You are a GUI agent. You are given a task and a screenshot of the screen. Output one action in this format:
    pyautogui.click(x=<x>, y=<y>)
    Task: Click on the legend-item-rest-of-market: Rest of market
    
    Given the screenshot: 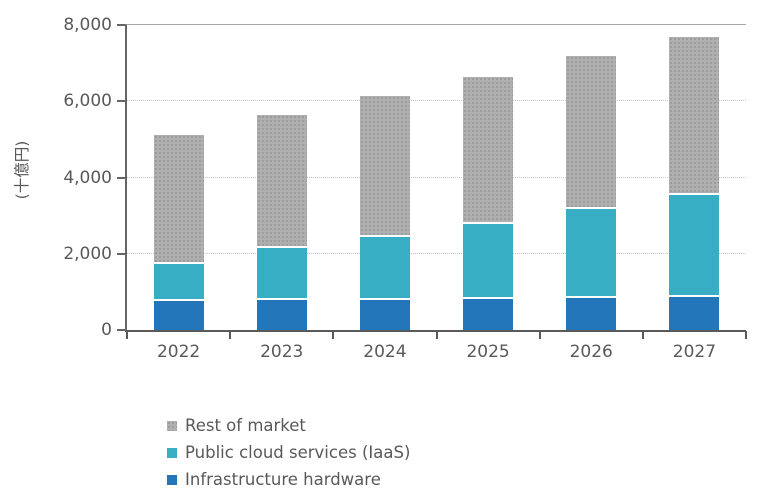 What is the action you would take?
    pyautogui.click(x=288, y=425)
    